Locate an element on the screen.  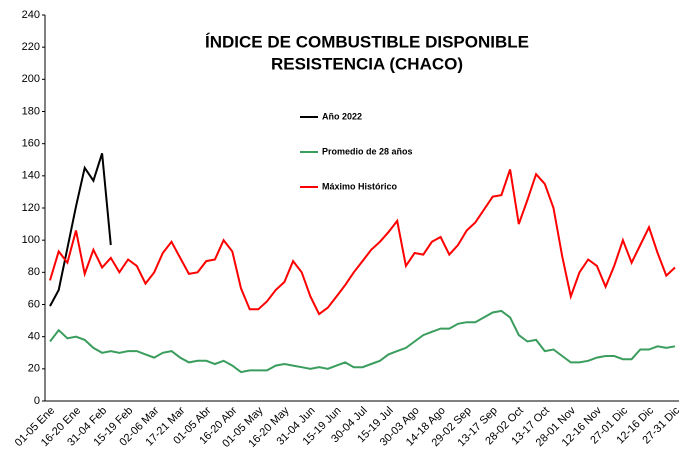
y-tick-label: 220 is located at coordinates (31, 47).